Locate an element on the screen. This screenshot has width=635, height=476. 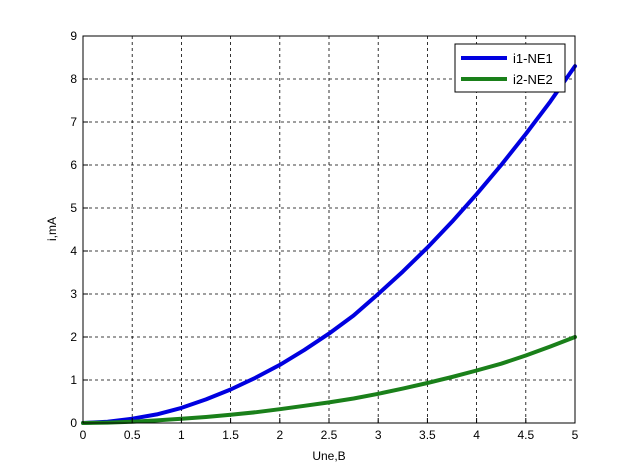
y-tick-label: 3 is located at coordinates (73, 294).